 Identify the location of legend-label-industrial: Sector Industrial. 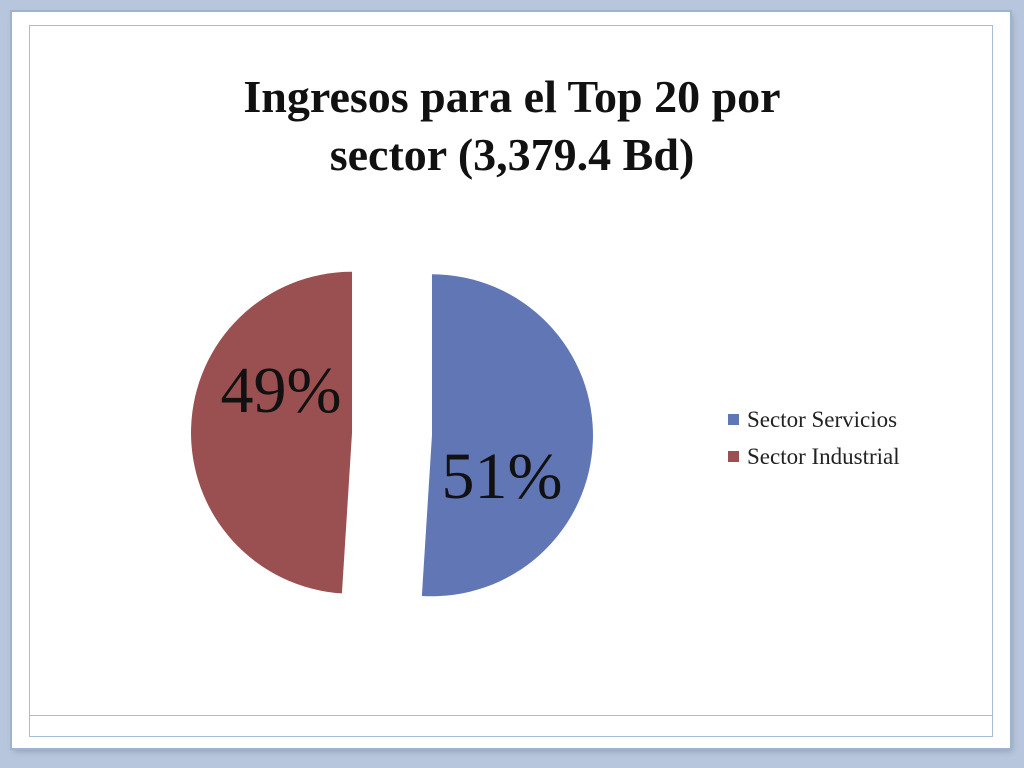
(823, 456).